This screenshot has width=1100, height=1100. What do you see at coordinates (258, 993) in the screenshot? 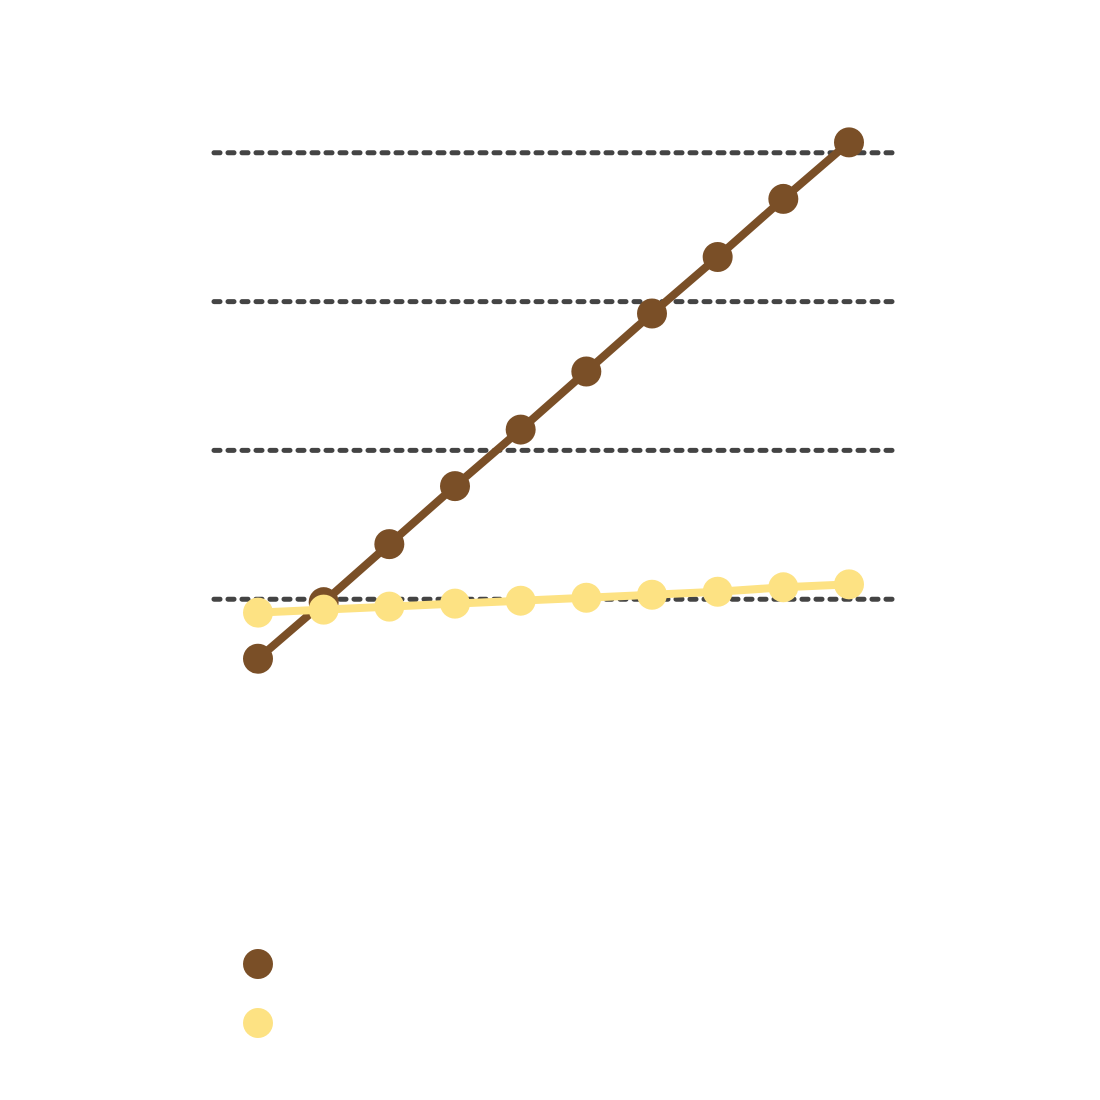
I see `legend` at bounding box center [258, 993].